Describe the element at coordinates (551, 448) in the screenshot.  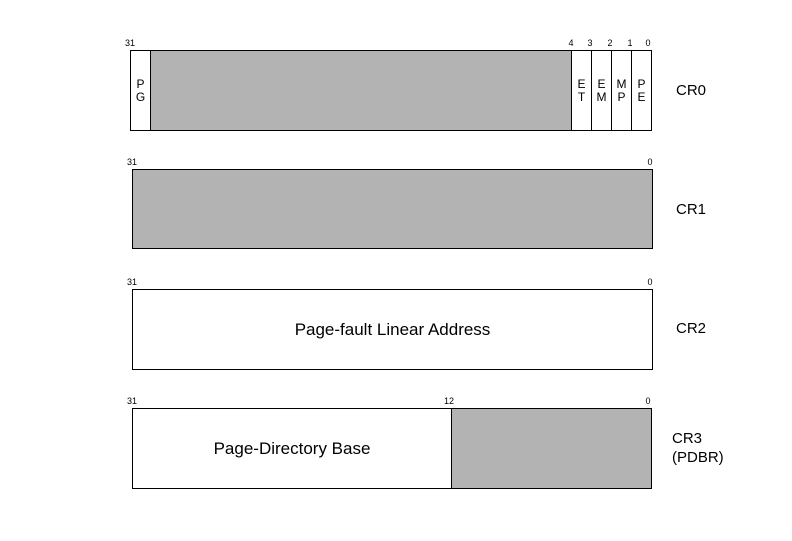
I see `cr3-reserved-field` at that location.